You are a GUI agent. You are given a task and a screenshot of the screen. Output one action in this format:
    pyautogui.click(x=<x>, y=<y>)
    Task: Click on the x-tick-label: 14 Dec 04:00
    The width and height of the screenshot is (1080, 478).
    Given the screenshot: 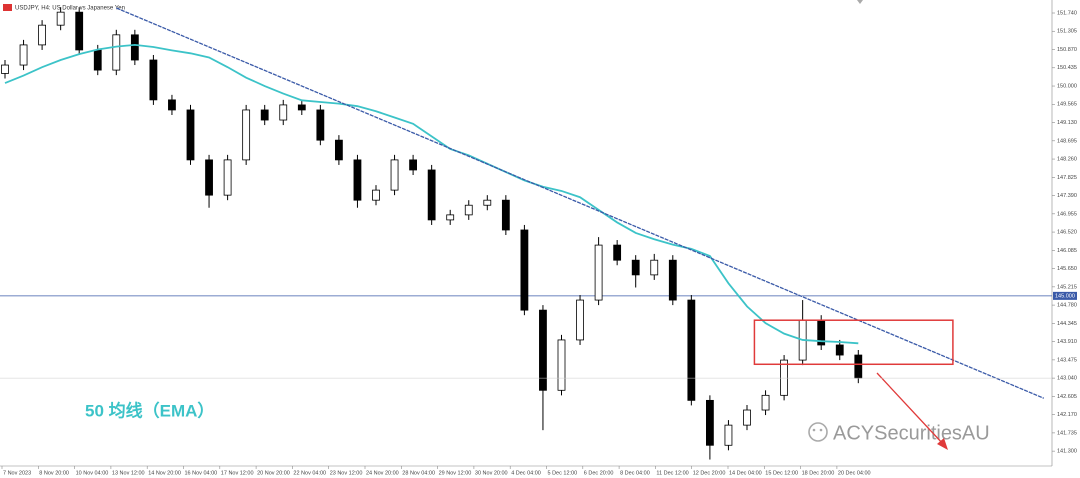 What is the action you would take?
    pyautogui.click(x=745, y=473)
    